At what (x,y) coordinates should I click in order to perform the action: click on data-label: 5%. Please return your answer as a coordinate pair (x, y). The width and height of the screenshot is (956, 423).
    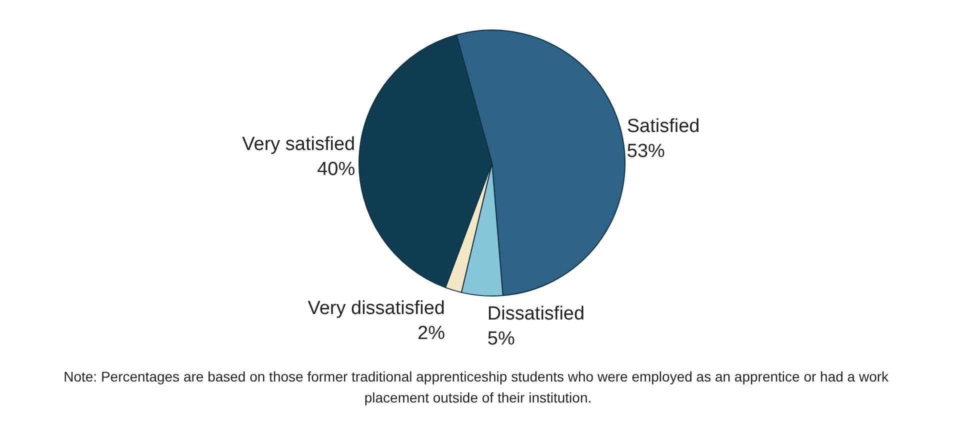
    Looking at the image, I should click on (501, 339).